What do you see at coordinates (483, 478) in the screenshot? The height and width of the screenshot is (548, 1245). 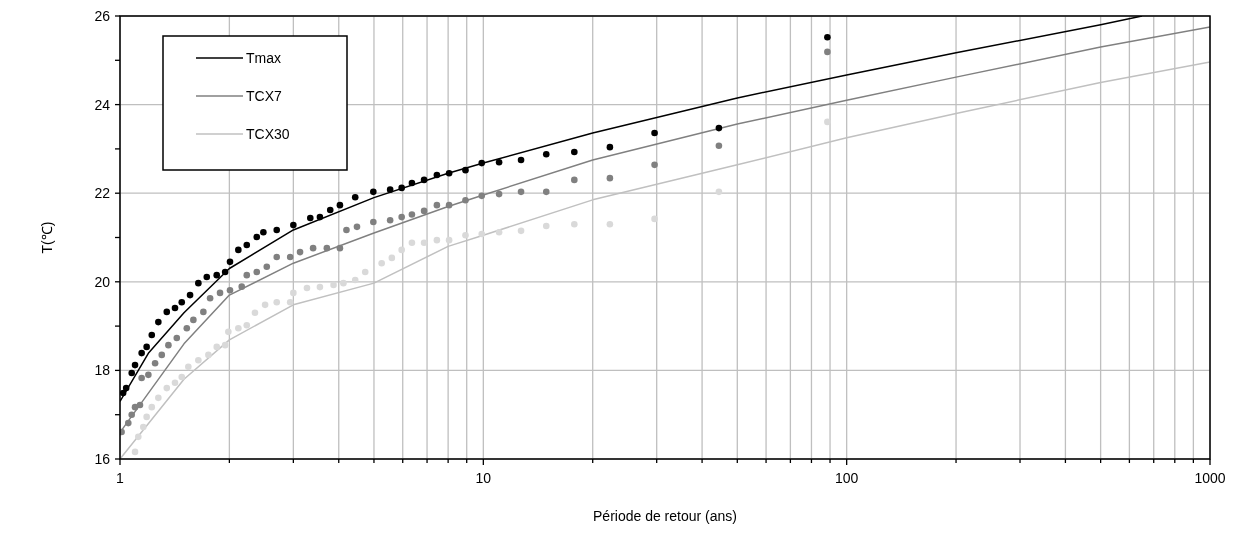 I see `x-tick-label: 10` at bounding box center [483, 478].